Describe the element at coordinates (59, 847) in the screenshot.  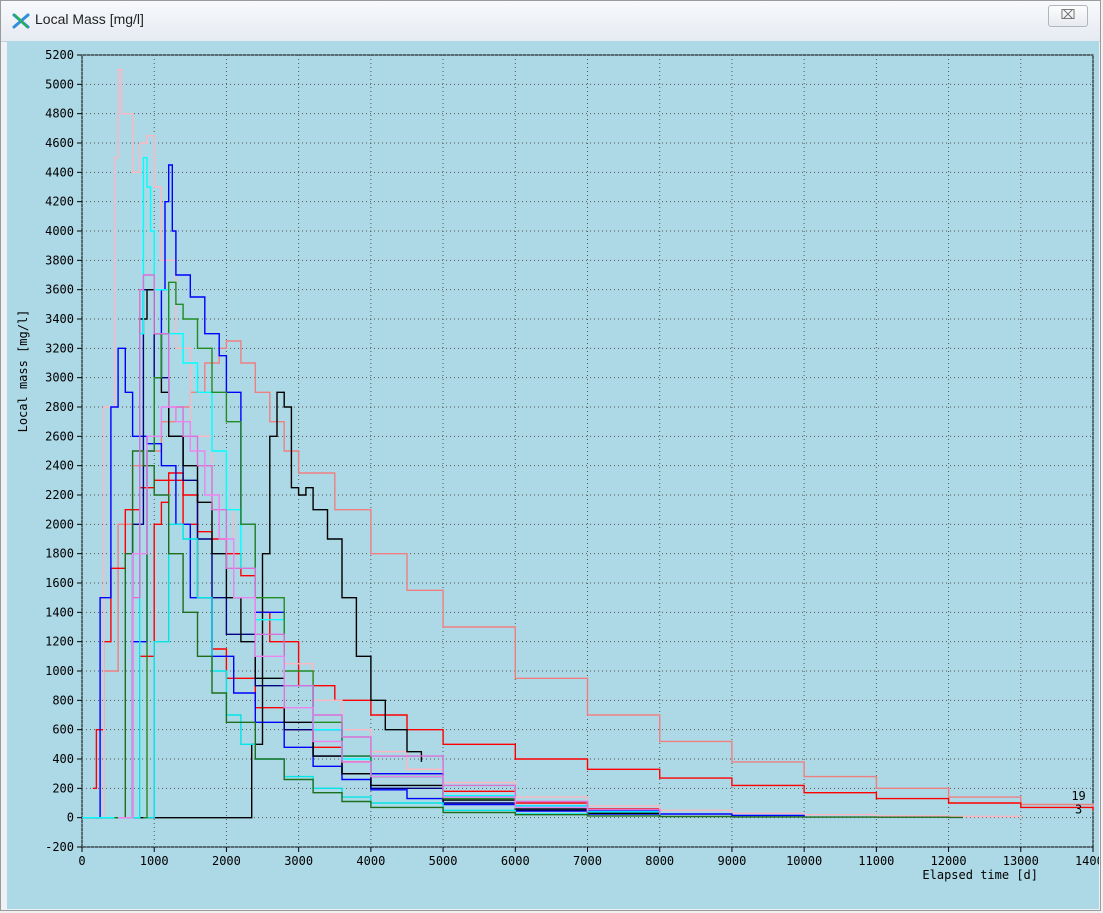
I see `y-tick-label: -200` at that location.